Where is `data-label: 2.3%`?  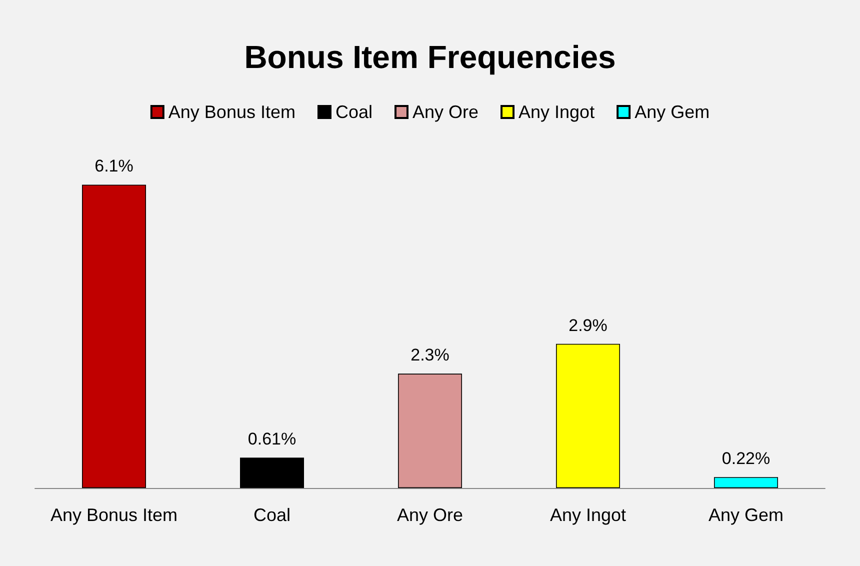 data-label: 2.3% is located at coordinates (430, 355).